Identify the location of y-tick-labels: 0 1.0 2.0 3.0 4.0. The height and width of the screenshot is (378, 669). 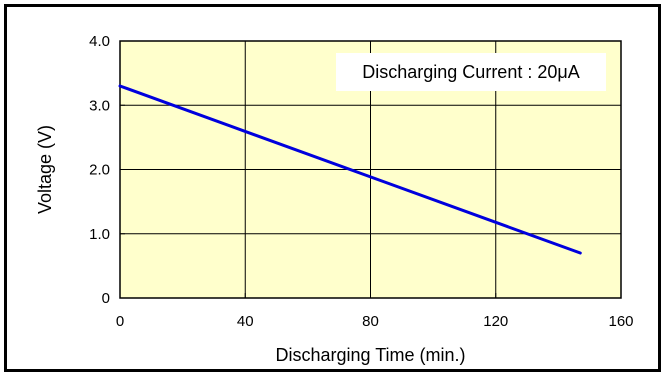
(99, 170).